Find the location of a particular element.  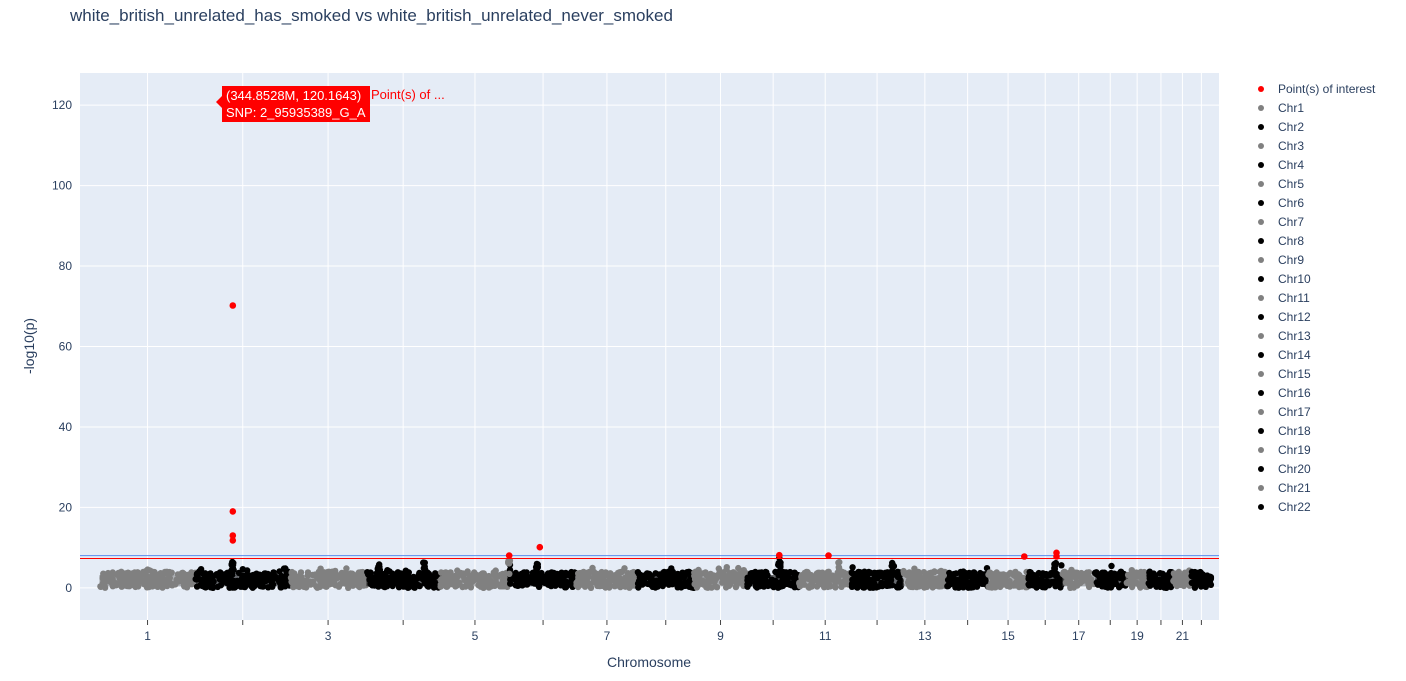

legend-item: Chr3 is located at coordinates (1313, 145).